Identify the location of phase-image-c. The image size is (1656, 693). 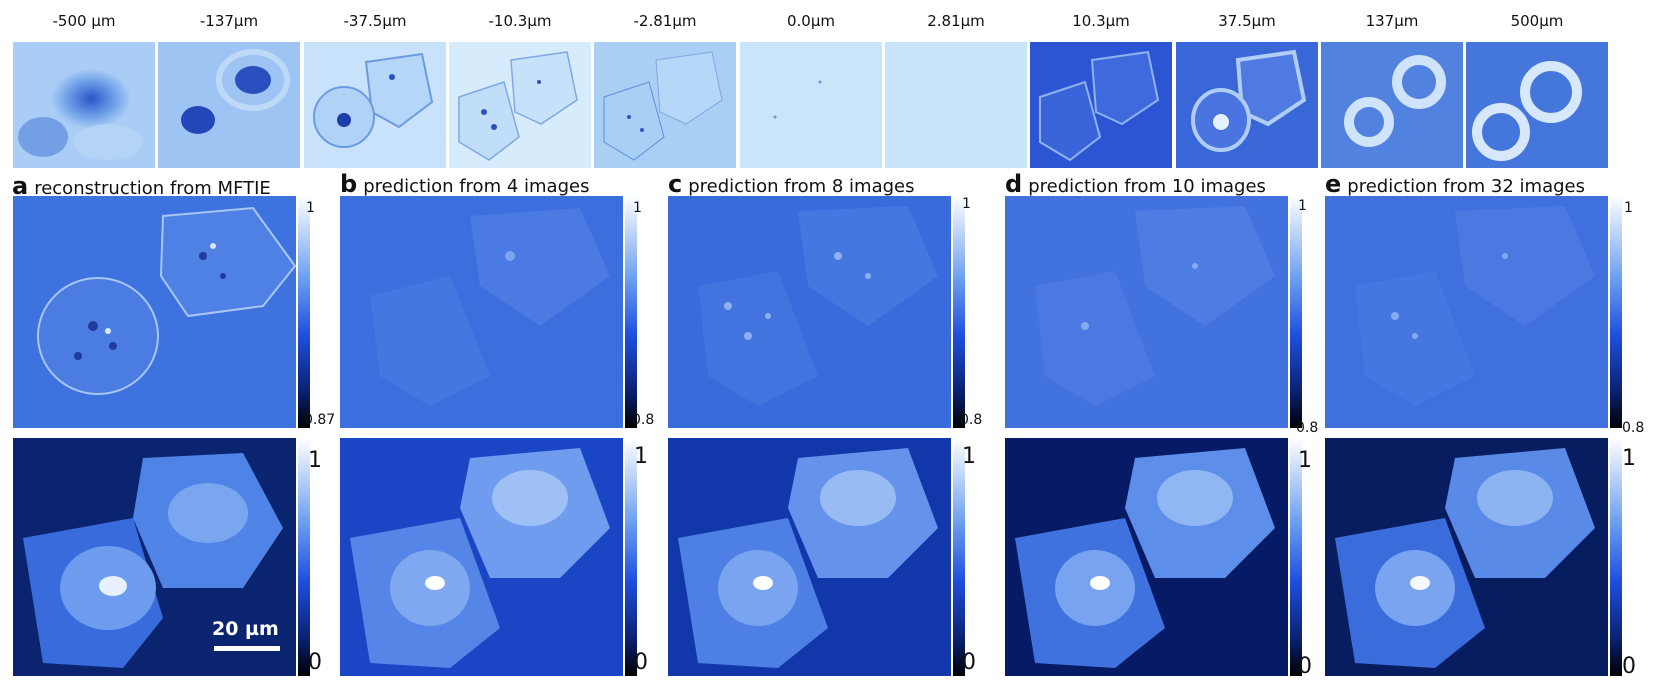
(809, 312).